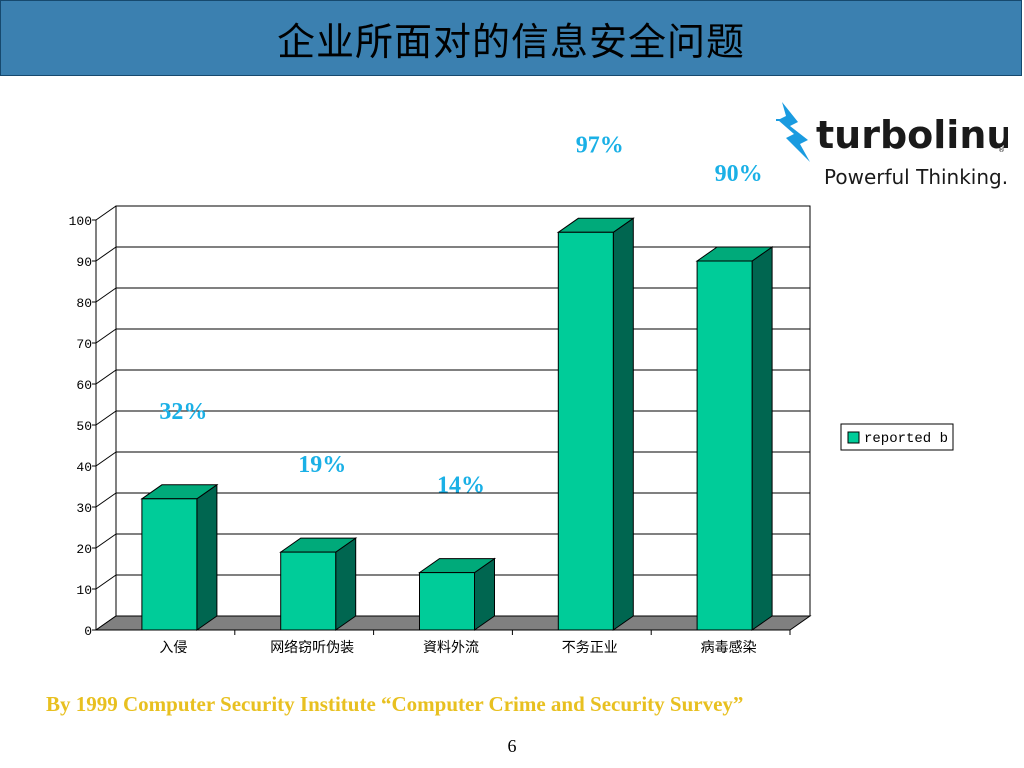 This screenshot has width=1024, height=768. I want to click on title-bar: 企业所面对的信息安全问题, so click(511, 38).